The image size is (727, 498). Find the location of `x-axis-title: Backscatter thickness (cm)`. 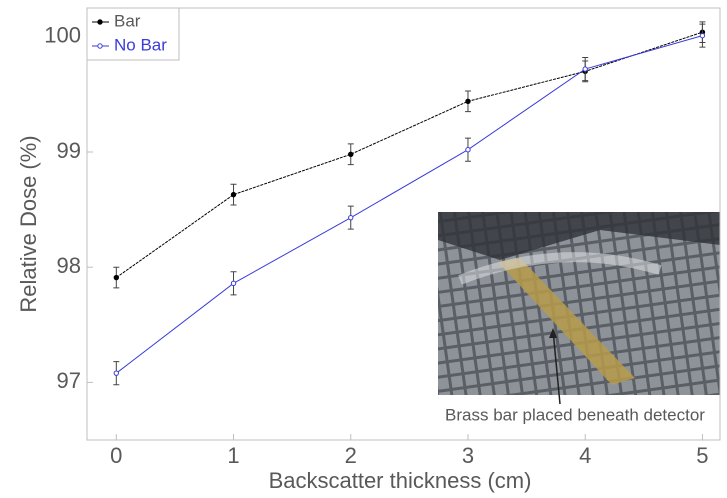

x-axis-title: Backscatter thickness (cm) is located at coordinates (400, 480).